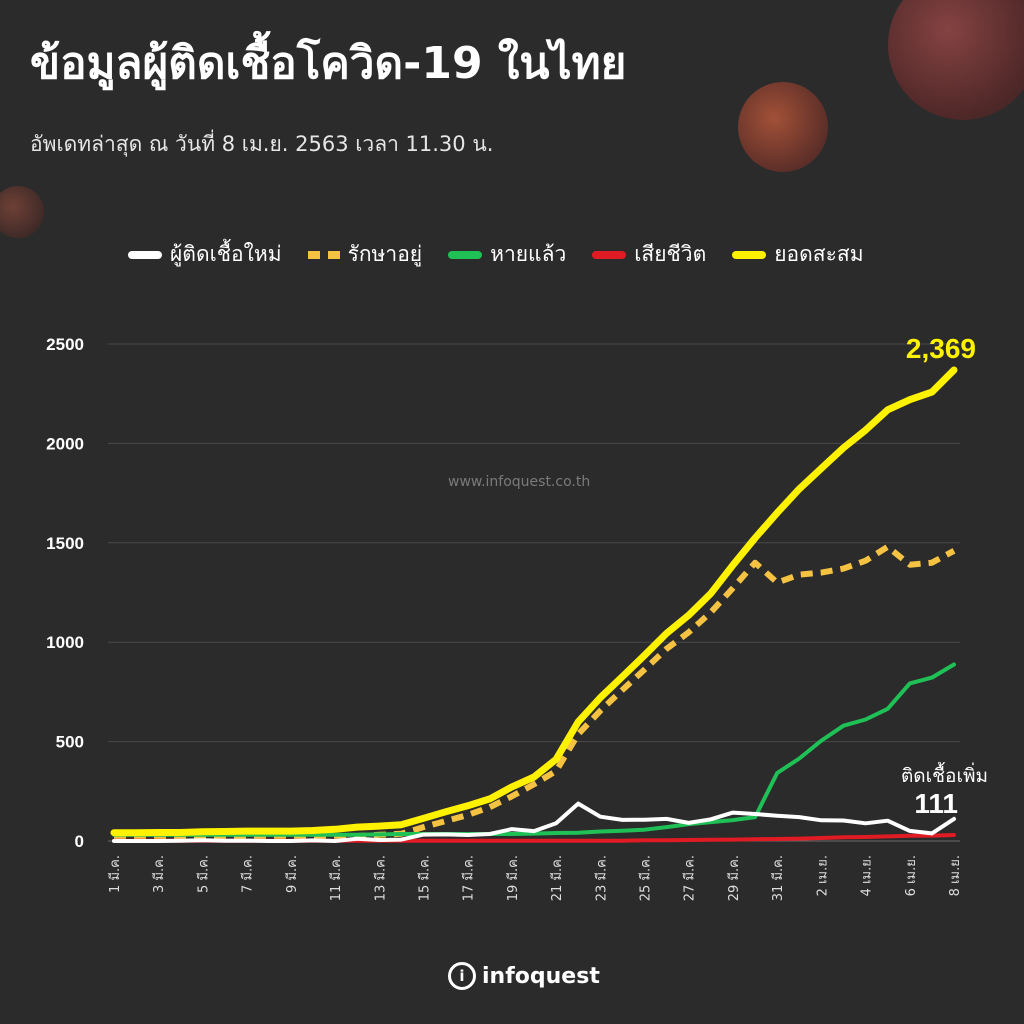  I want to click on legend-label-deaths: เสียชีวิต, so click(670, 254).